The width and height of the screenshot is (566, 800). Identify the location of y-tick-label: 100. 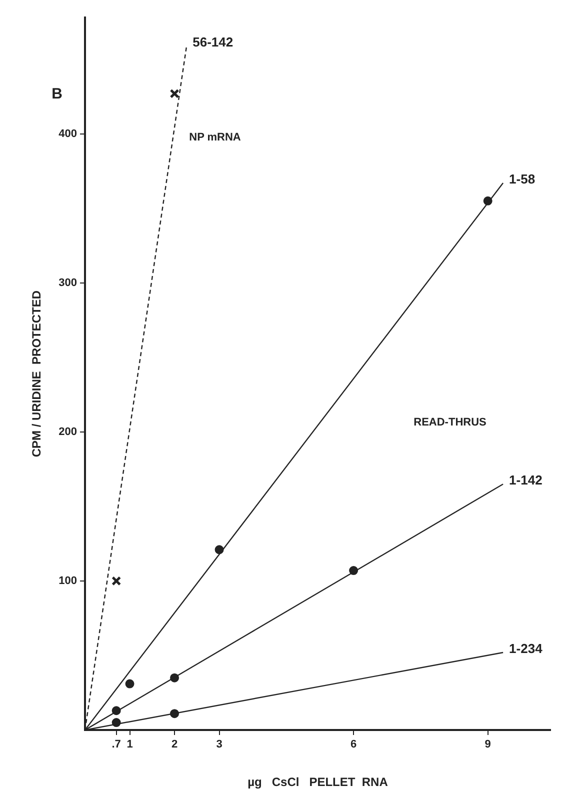
(67, 580).